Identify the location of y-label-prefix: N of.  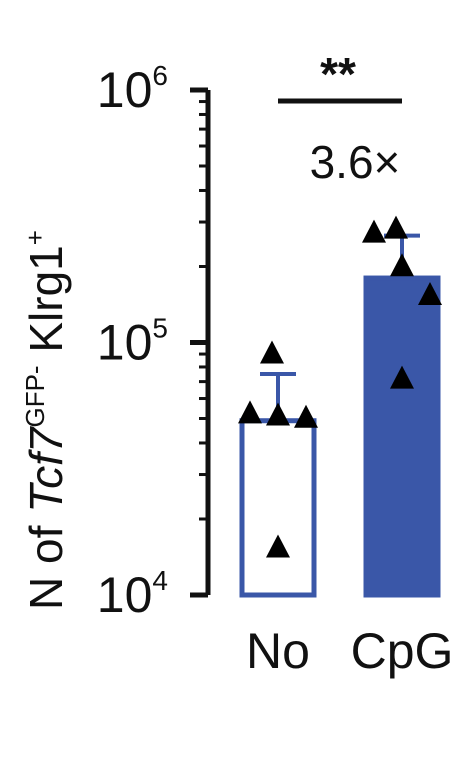
(46, 561).